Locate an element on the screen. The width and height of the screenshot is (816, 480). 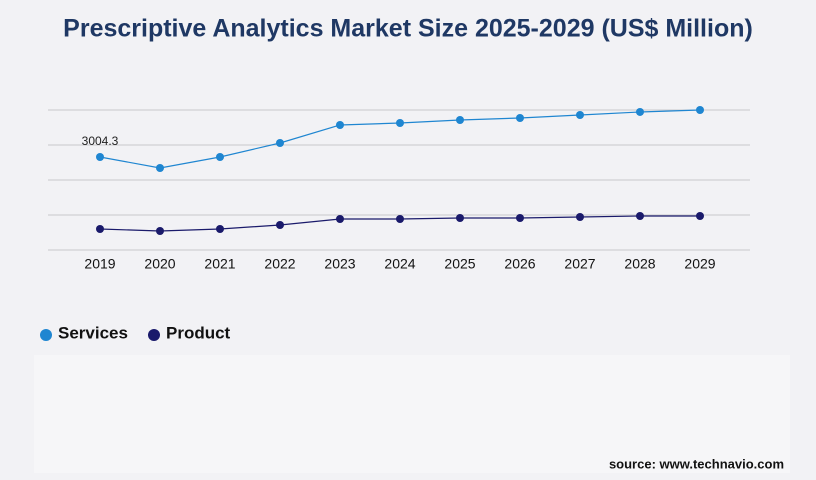
x-tick-label: 2025 is located at coordinates (459, 264).